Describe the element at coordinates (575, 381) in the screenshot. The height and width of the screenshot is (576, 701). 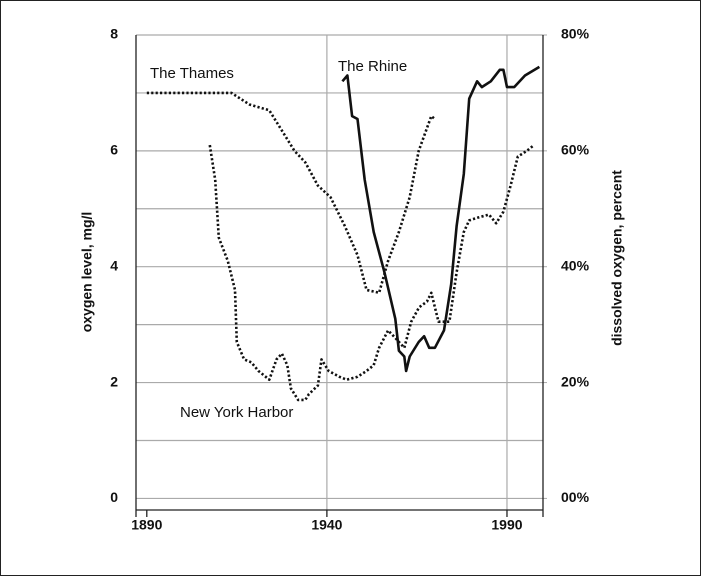
I see `y2-tick-label: 20%` at that location.